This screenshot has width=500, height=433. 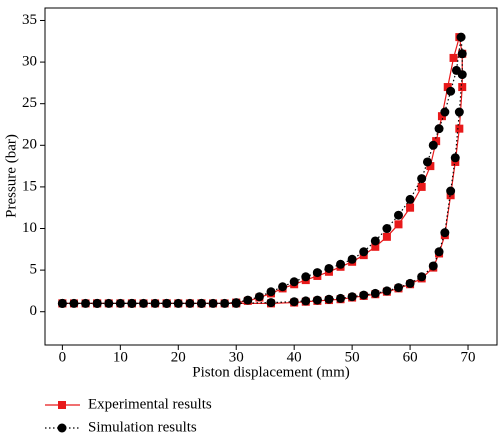 I want to click on x-tick-label: 30, so click(x=236, y=357).